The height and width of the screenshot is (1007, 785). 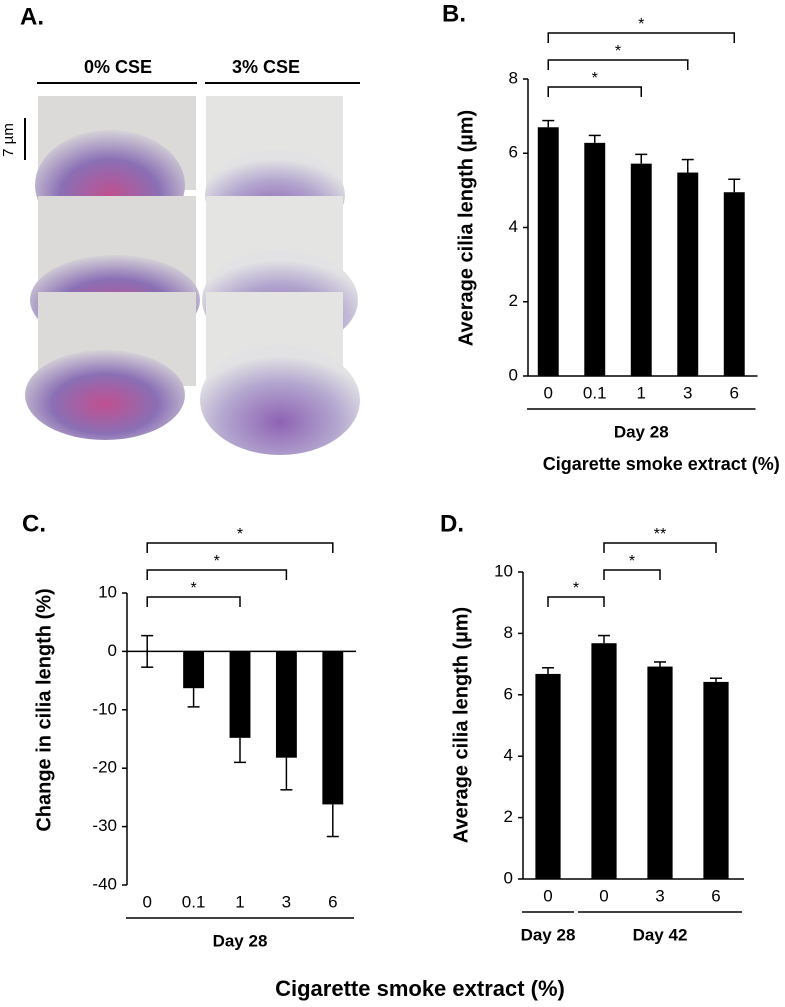 I want to click on scale-label: 7 µm, so click(x=8, y=140).